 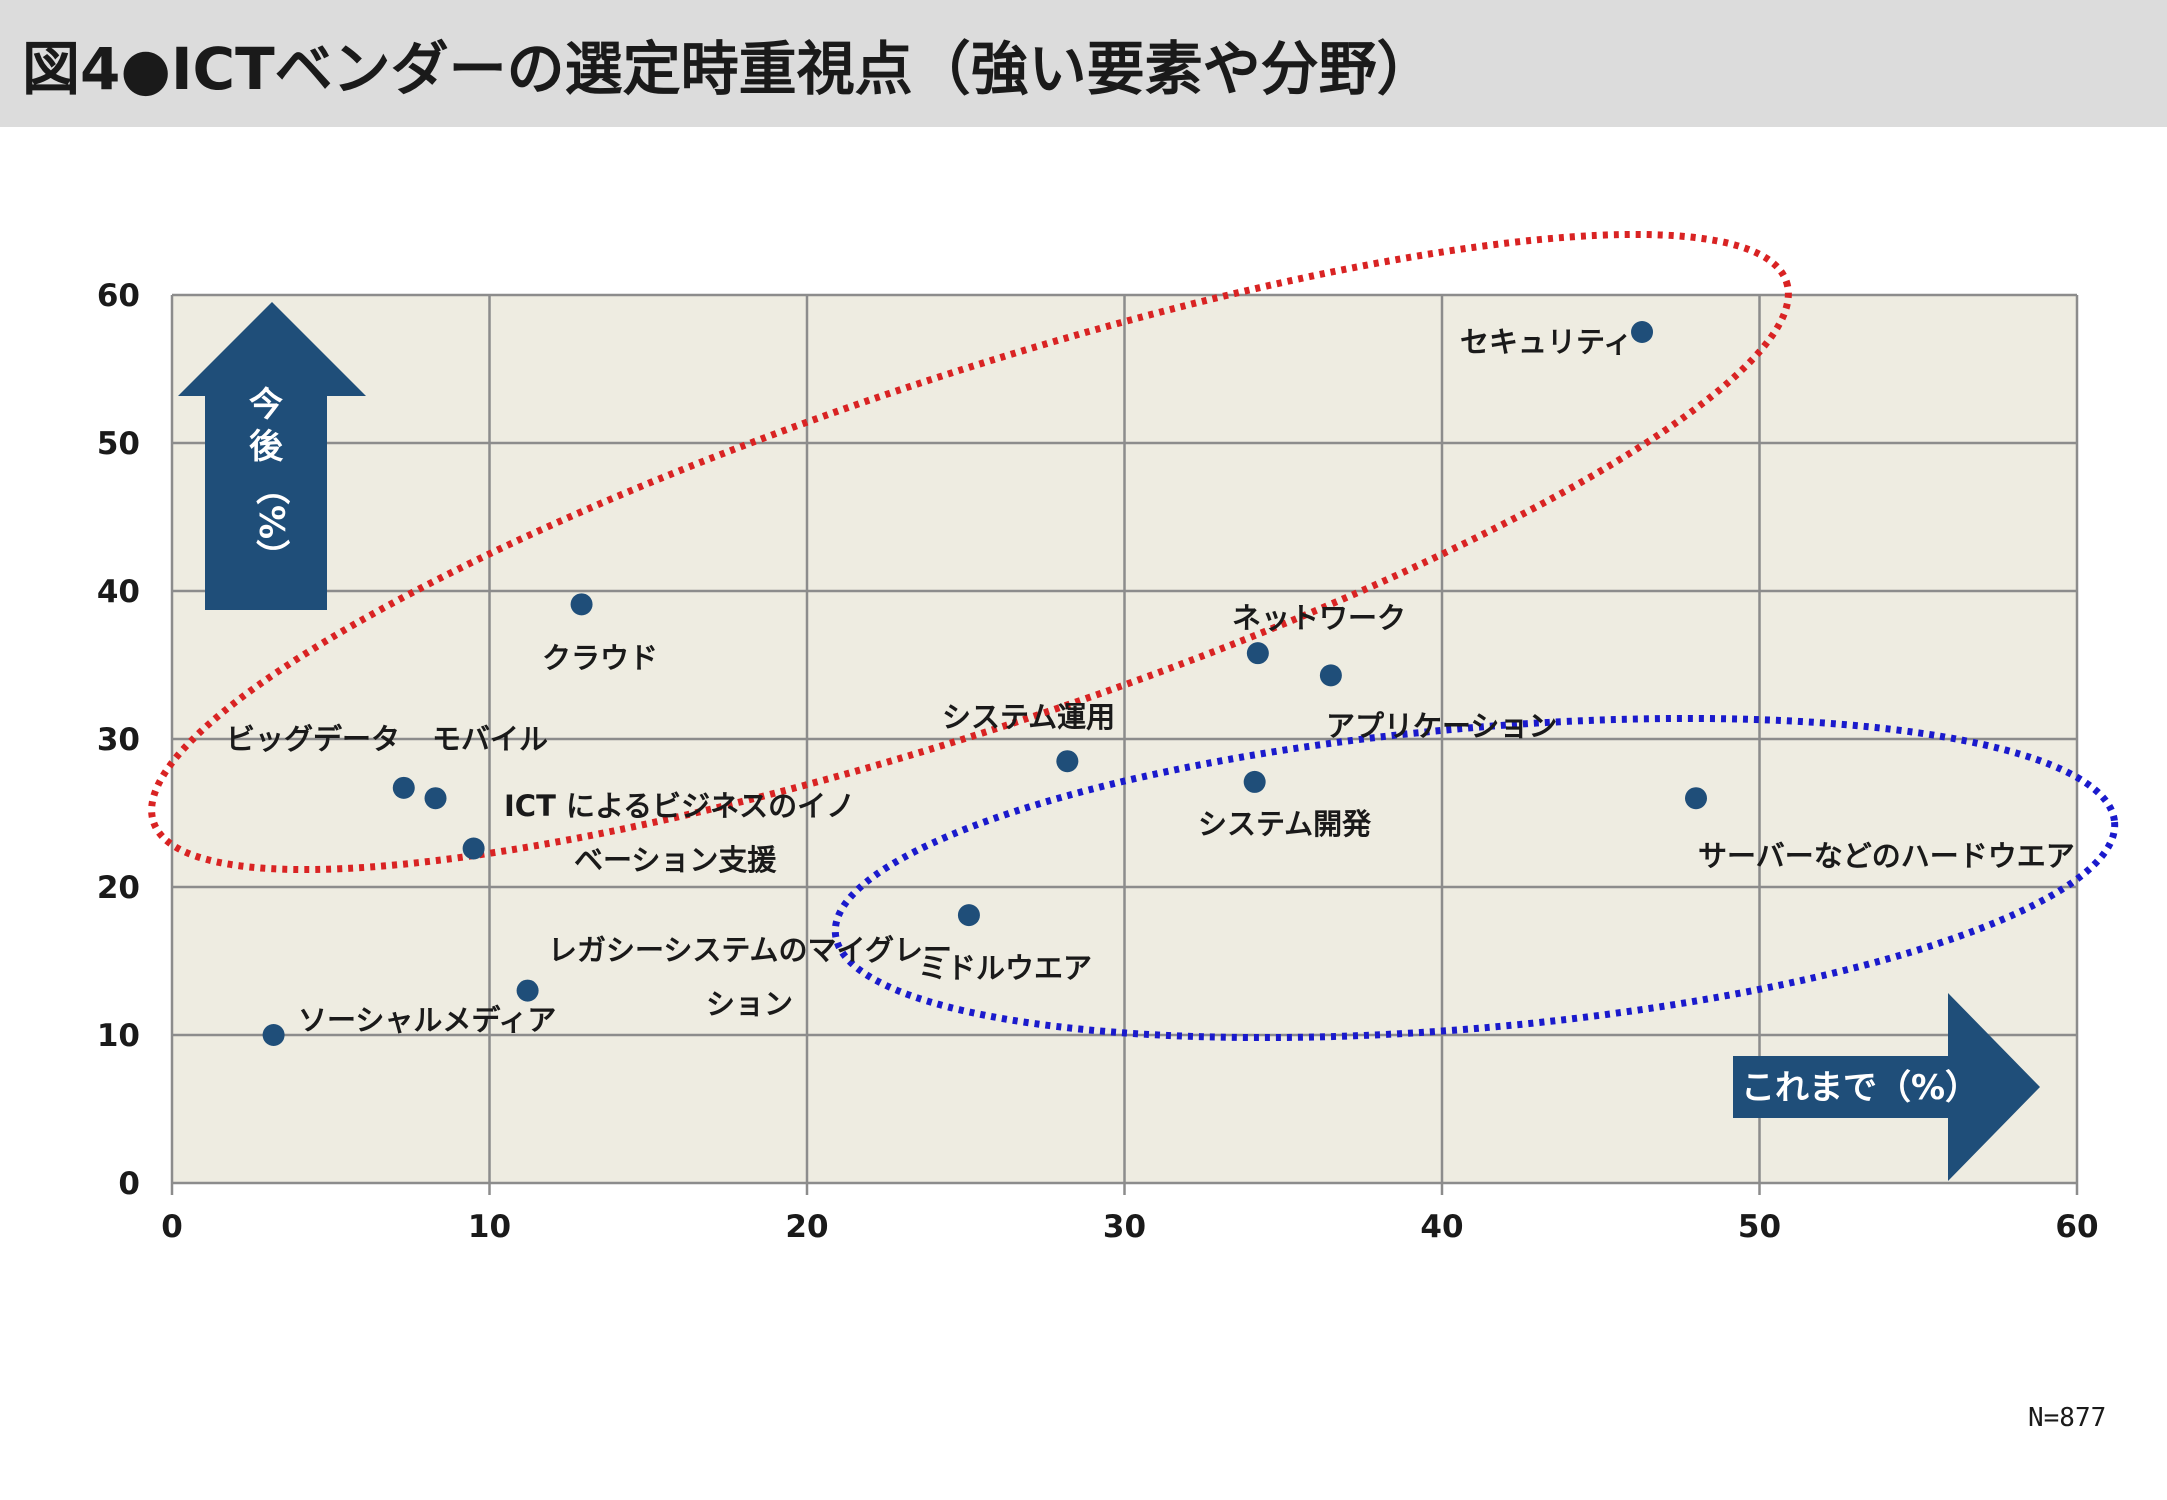 I want to click on highlight-ellipse-blue, so click(x=1475, y=878).